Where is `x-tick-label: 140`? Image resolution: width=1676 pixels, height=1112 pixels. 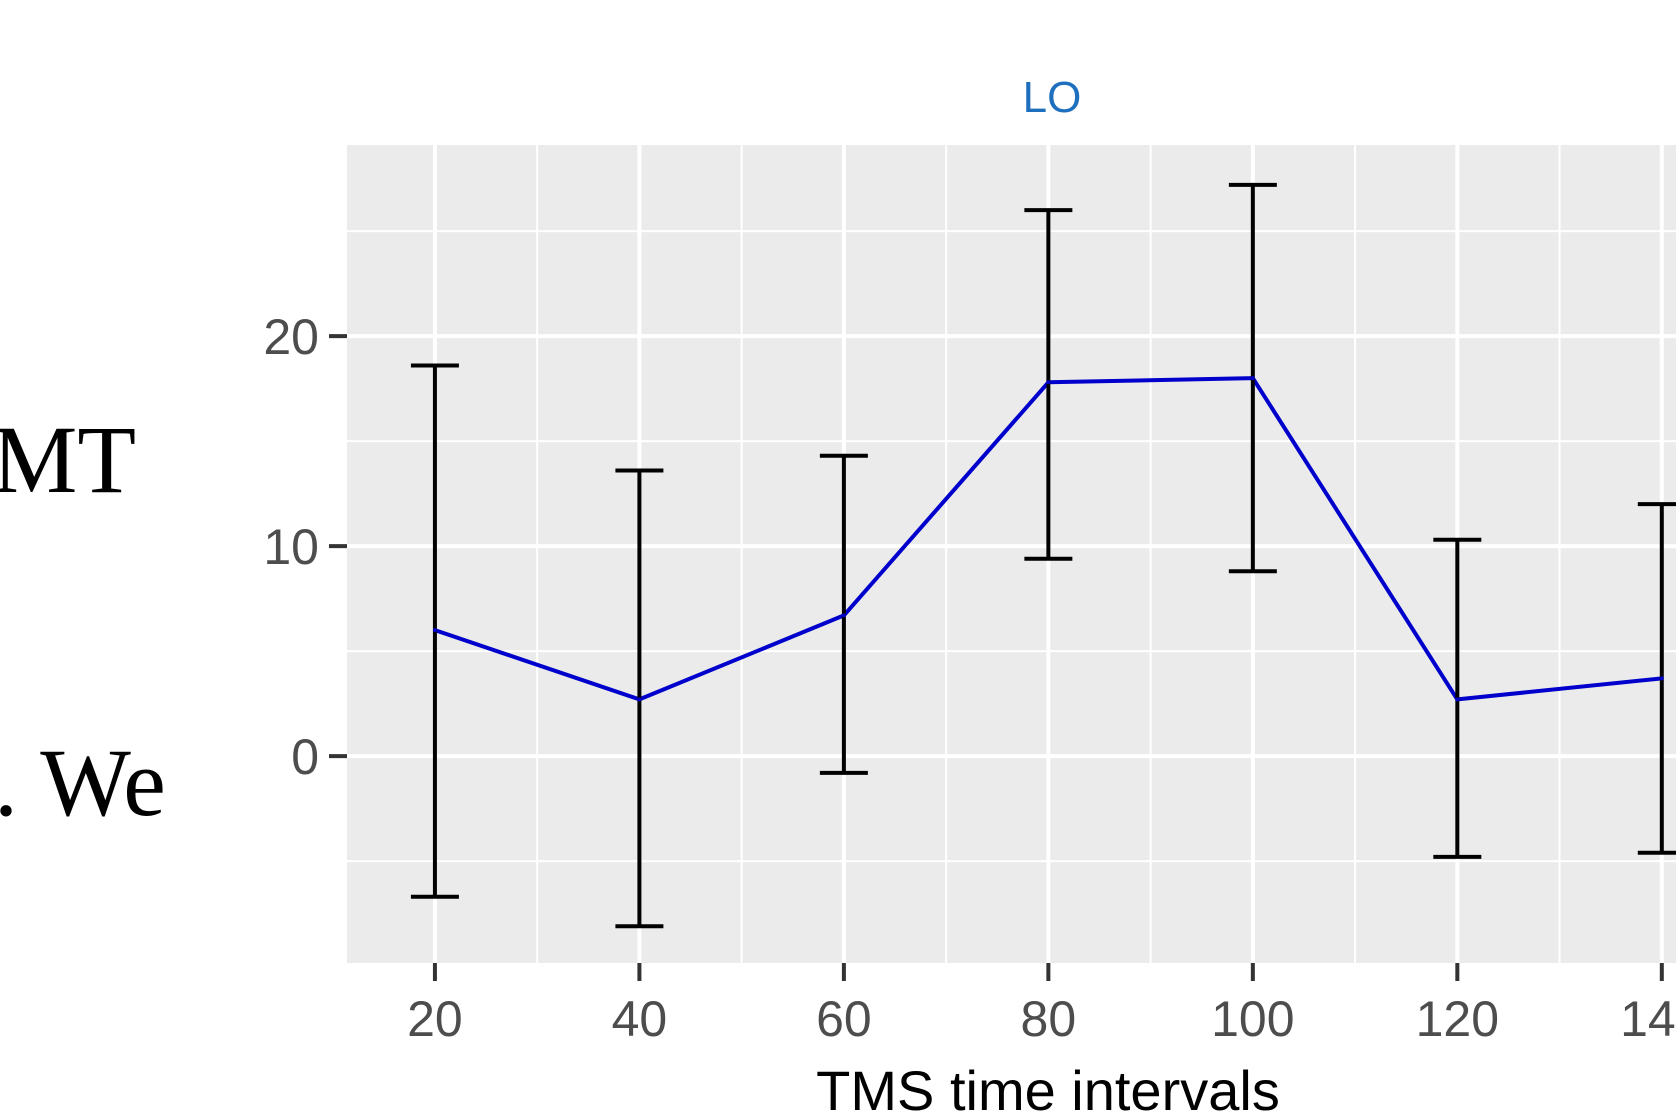 x-tick-label: 140 is located at coordinates (1648, 1019).